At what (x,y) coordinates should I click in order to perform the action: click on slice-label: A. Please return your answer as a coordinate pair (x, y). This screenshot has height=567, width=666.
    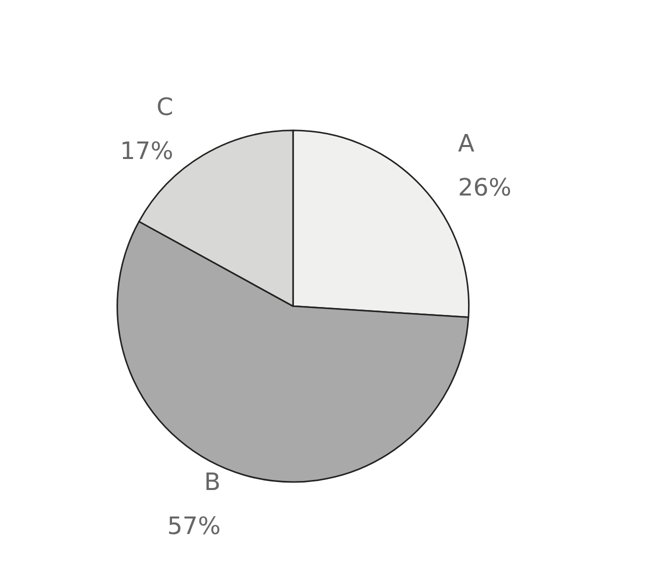
    Looking at the image, I should click on (467, 143).